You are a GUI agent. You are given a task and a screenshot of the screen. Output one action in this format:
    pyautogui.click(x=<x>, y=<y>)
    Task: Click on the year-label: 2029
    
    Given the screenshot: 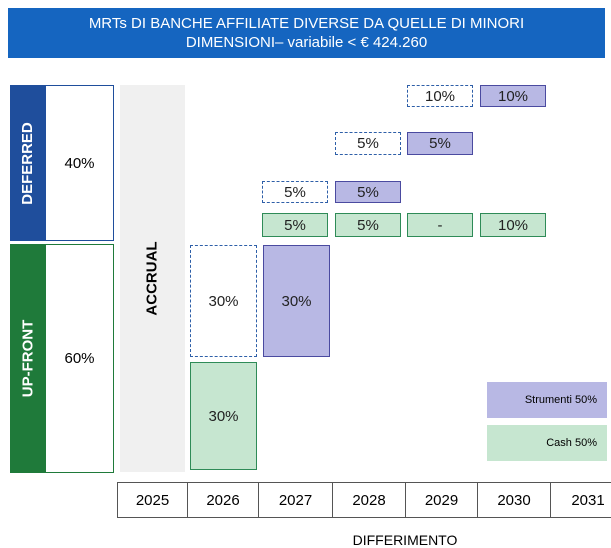 What is the action you would take?
    pyautogui.click(x=441, y=500)
    